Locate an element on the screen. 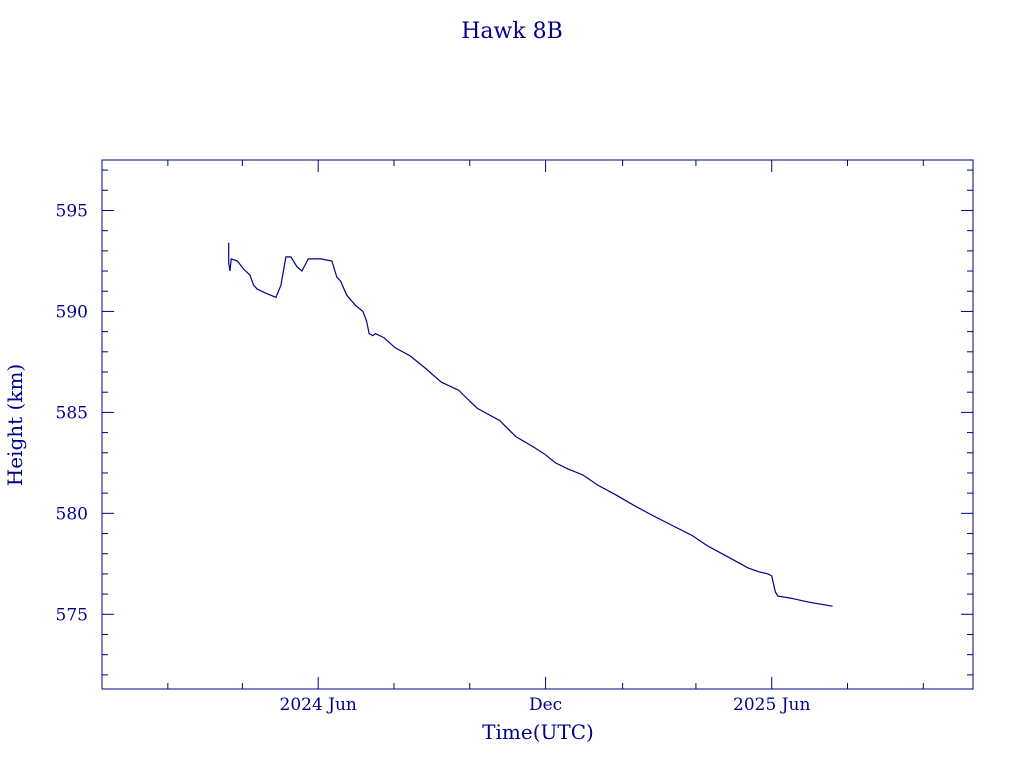  x-tick-label: 2025 Jun is located at coordinates (771, 705).